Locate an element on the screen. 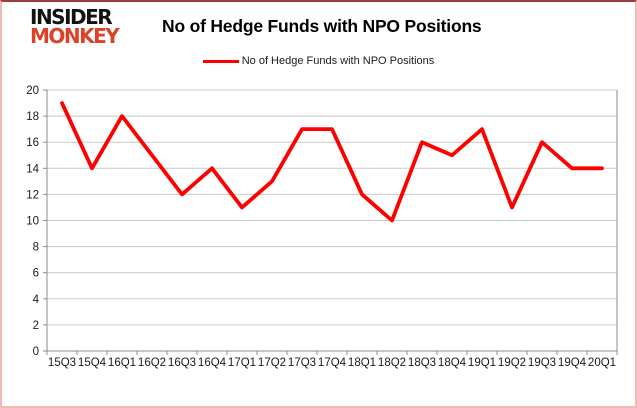 This screenshot has width=637, height=408. x-axis-label: 19Q1 is located at coordinates (482, 363).